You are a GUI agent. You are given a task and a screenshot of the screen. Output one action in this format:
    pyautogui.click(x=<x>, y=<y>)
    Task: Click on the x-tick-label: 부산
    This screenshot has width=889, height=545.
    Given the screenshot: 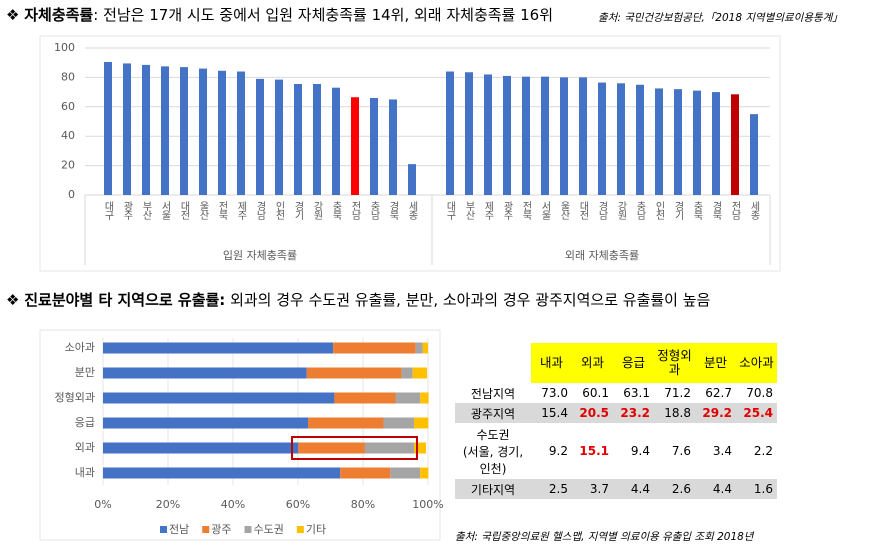 What is the action you would take?
    pyautogui.click(x=146, y=210)
    